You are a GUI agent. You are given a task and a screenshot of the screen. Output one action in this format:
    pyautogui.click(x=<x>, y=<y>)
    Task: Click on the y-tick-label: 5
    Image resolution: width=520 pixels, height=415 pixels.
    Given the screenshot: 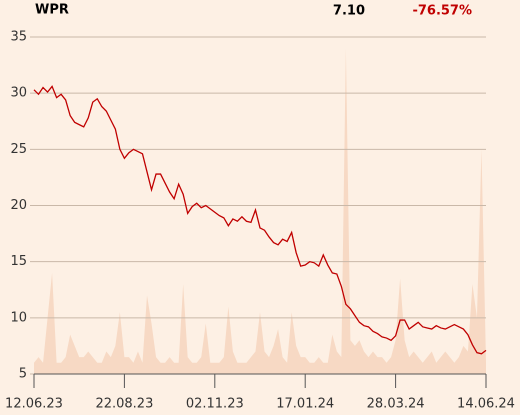 What is the action you would take?
    pyautogui.click(x=23, y=374)
    